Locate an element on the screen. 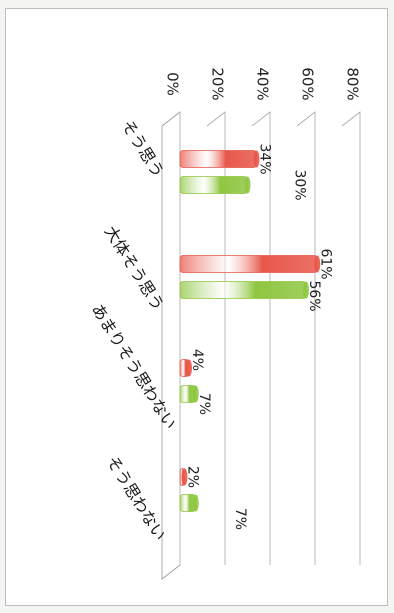  y-tick-label: 20% is located at coordinates (218, 83).